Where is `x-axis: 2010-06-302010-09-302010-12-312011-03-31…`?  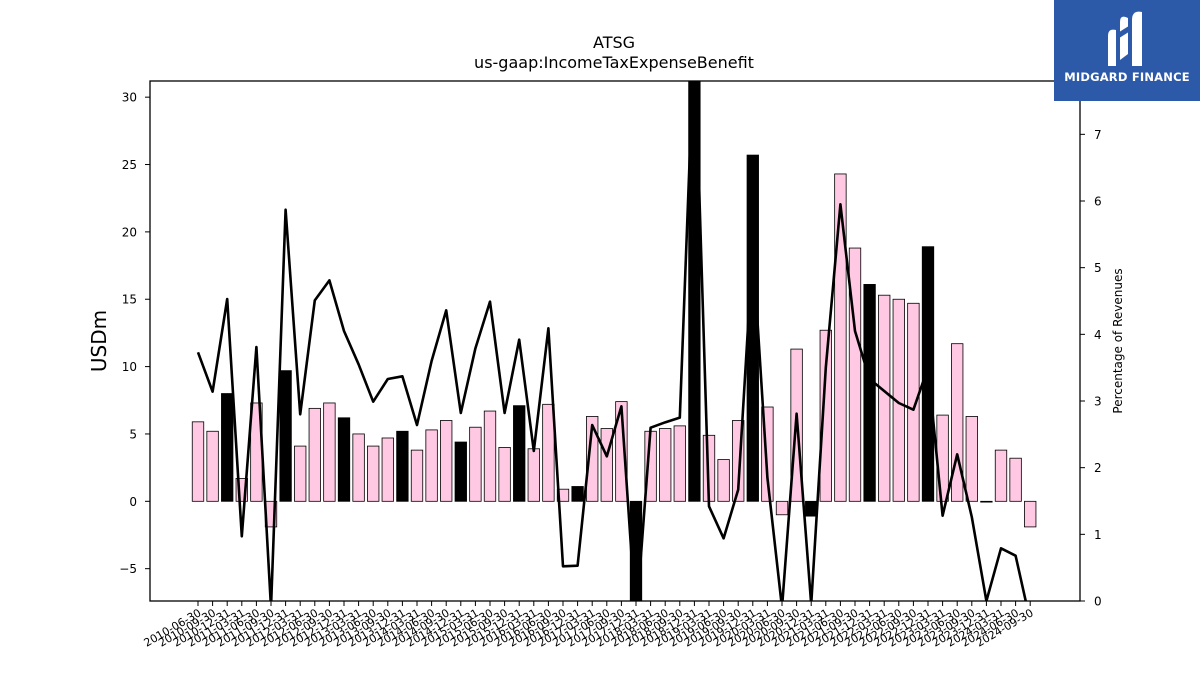
x-axis: 2010-06-302010-09-302010-12-312011-03-31… is located at coordinates (589, 625).